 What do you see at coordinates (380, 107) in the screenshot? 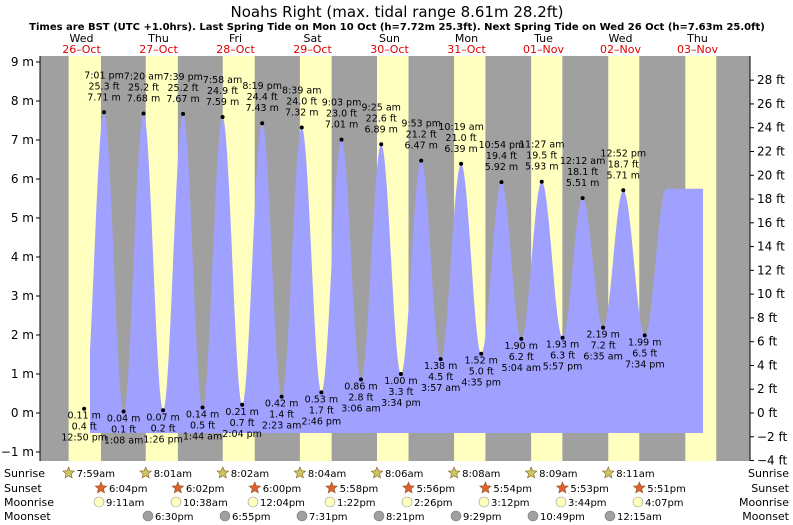
I see `tide-label: 9:25 am` at bounding box center [380, 107].